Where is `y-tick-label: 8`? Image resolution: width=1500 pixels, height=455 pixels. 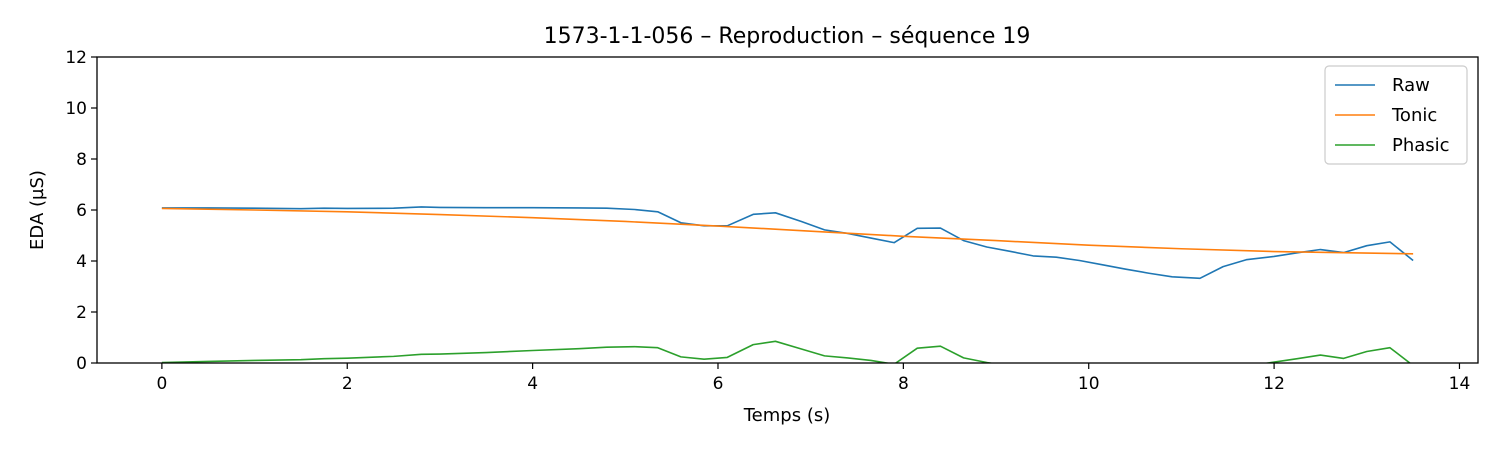 y-tick-label: 8 is located at coordinates (81, 160).